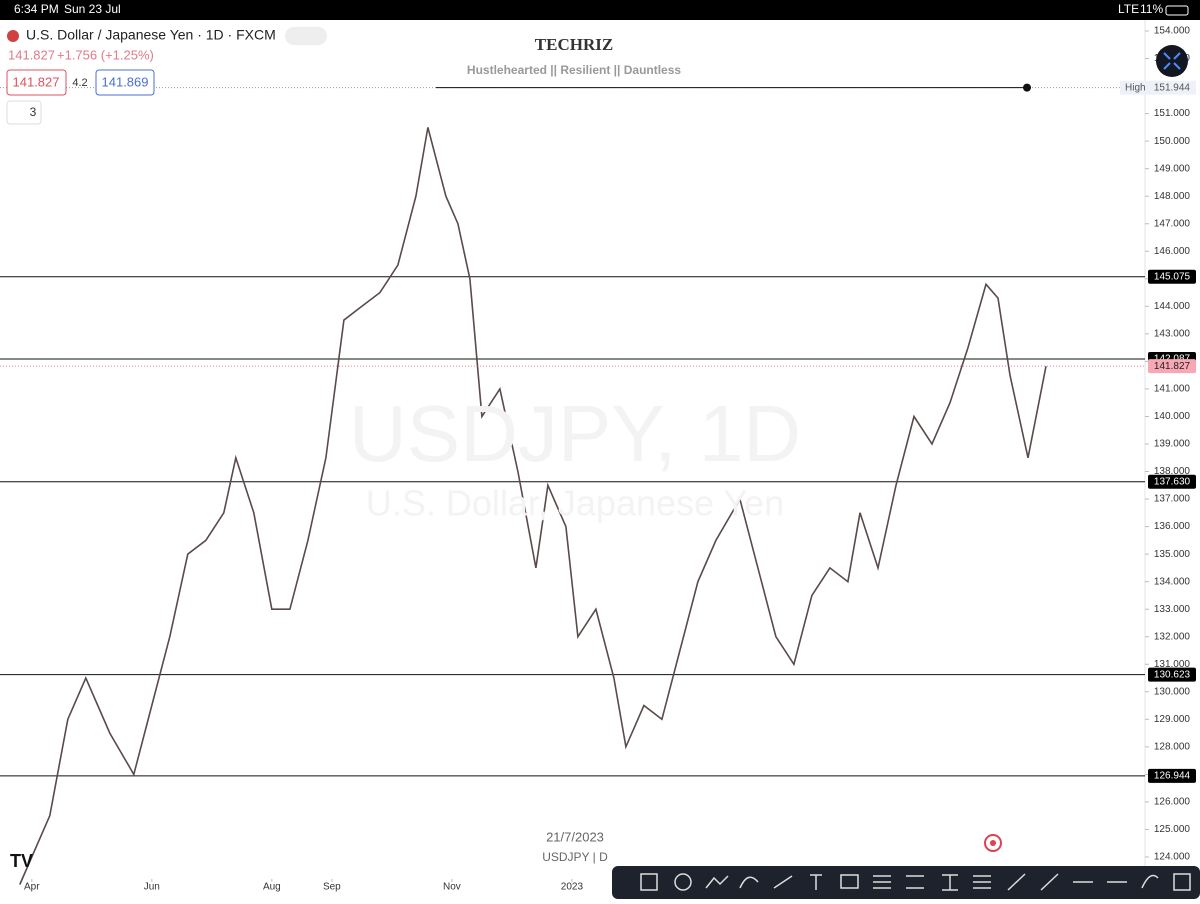 The height and width of the screenshot is (904, 1200). Describe the element at coordinates (575, 857) in the screenshot. I see `footer-label: USDJPY | D` at that location.